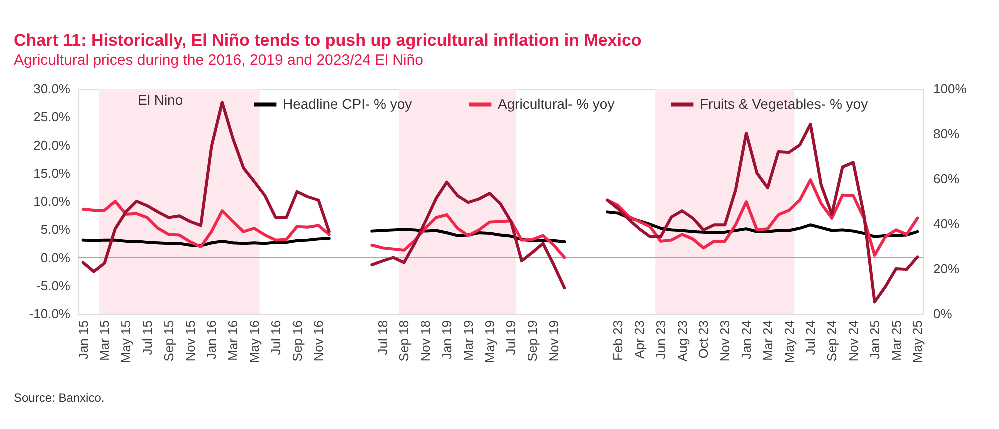 Image resolution: width=999 pixels, height=429 pixels. Describe the element at coordinates (554, 341) in the screenshot. I see `x-tick-label: Nov 19` at that location.